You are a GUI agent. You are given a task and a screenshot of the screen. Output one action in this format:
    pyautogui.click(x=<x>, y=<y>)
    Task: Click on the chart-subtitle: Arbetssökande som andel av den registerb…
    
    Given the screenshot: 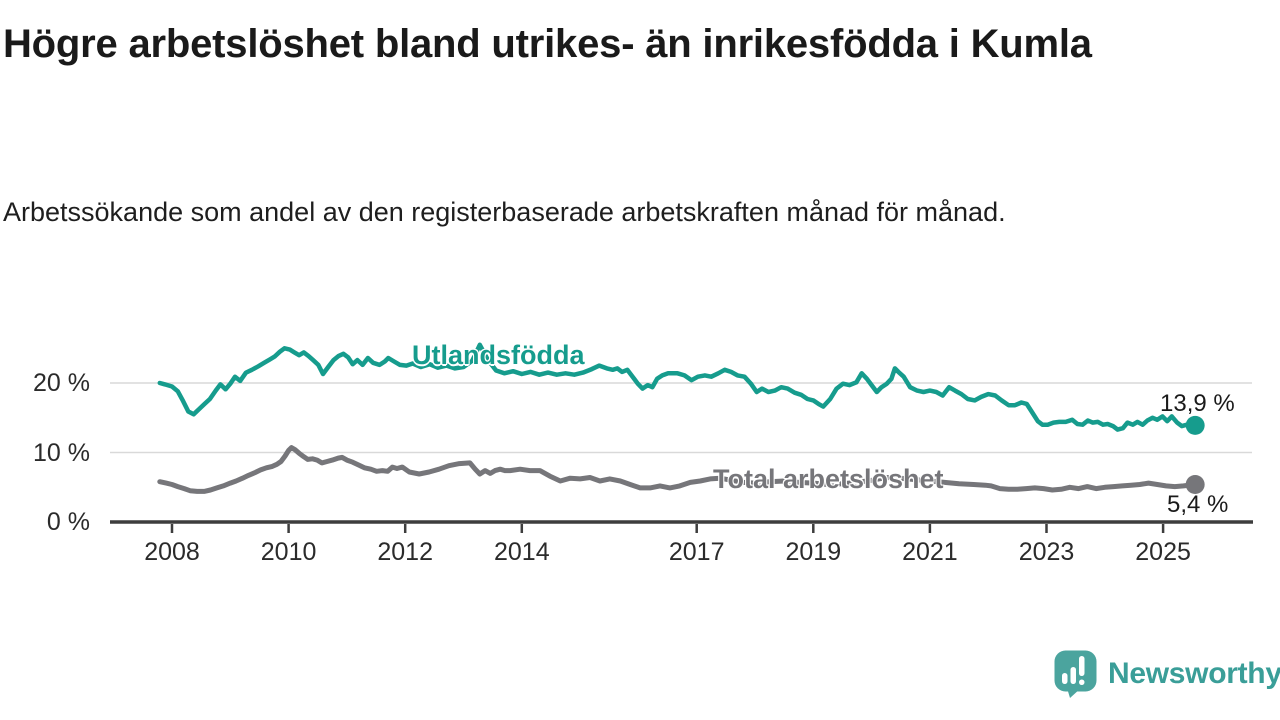 What is the action you would take?
    pyautogui.click(x=504, y=212)
    